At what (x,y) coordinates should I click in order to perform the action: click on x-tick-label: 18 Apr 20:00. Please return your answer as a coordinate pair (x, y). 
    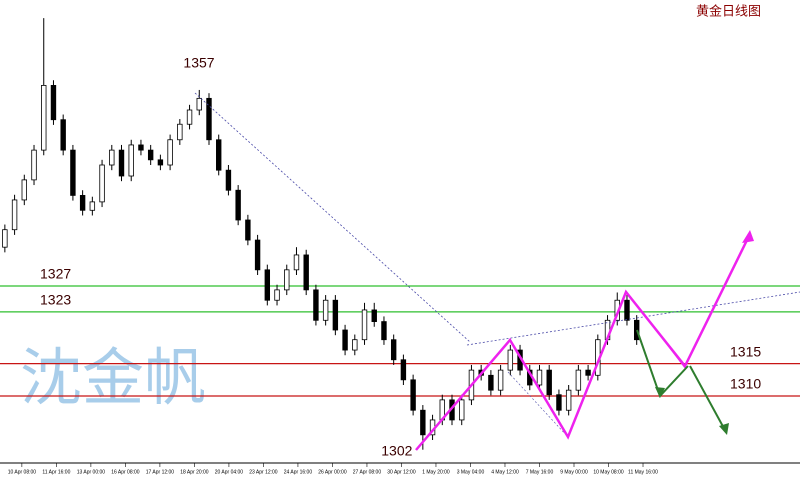
    Looking at the image, I should click on (194, 472).